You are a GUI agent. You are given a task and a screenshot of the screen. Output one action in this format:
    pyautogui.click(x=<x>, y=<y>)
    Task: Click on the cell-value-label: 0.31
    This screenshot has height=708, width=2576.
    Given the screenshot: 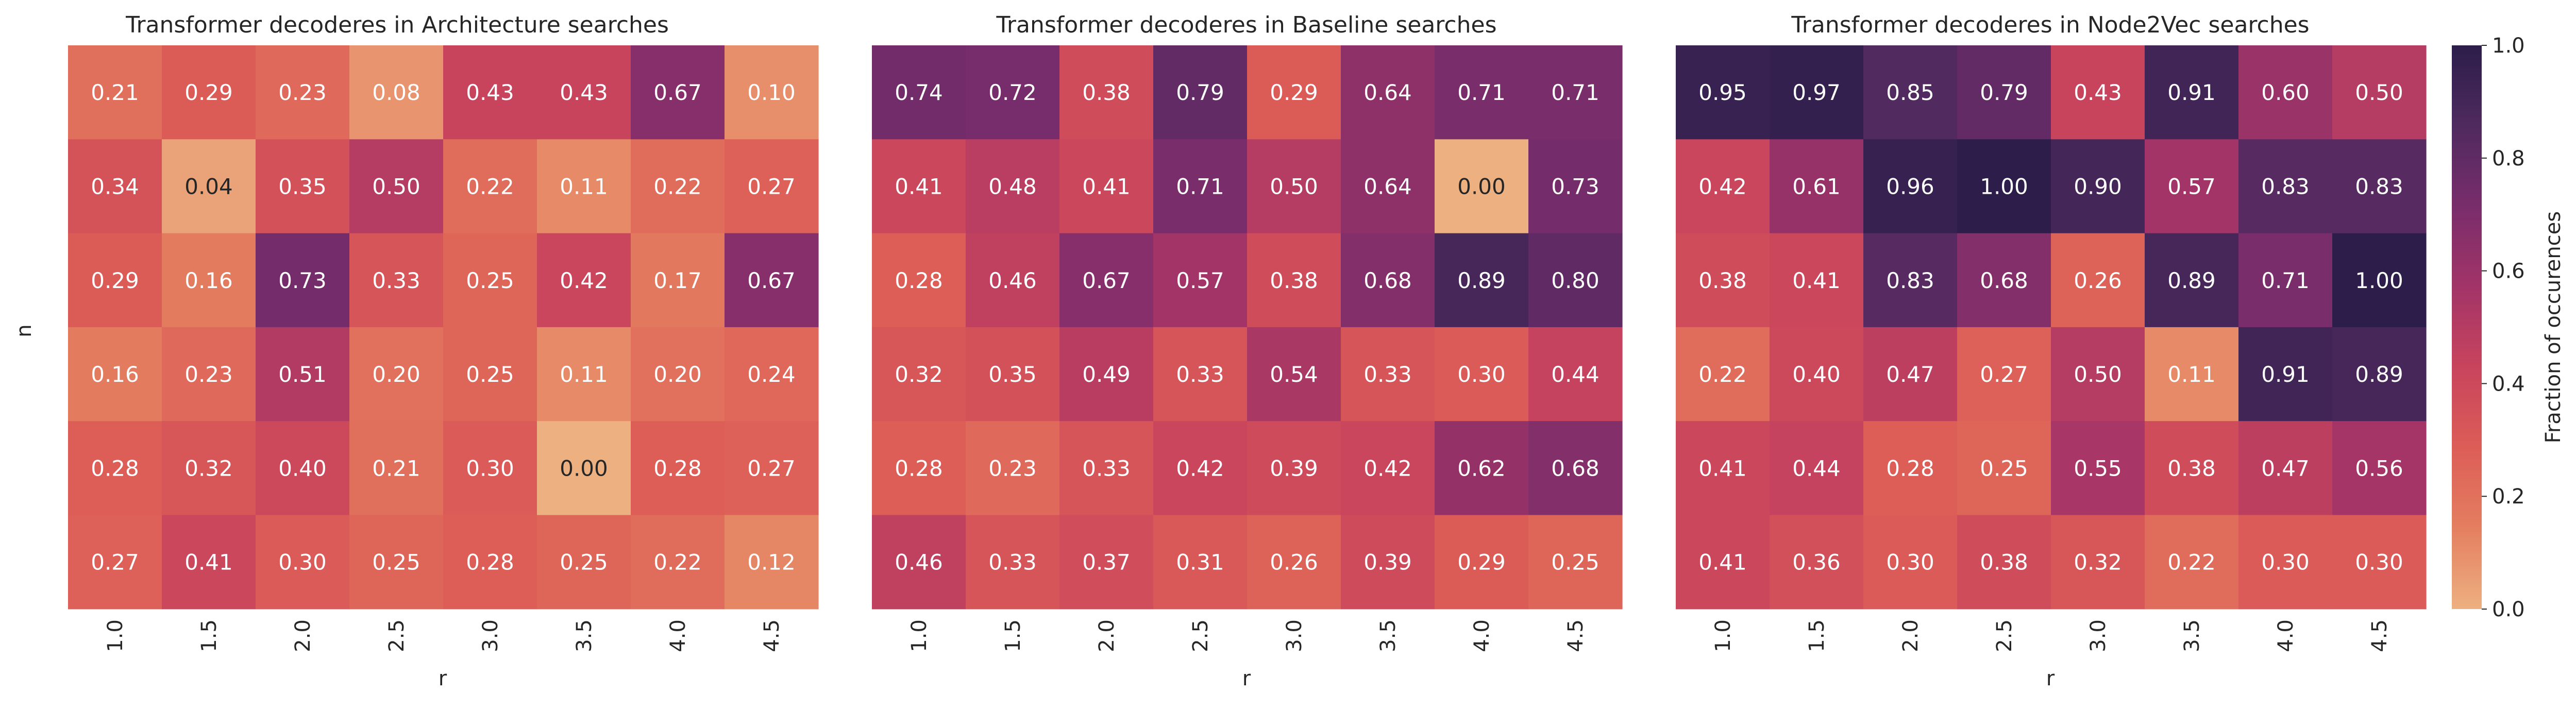 What is the action you would take?
    pyautogui.click(x=1200, y=562)
    